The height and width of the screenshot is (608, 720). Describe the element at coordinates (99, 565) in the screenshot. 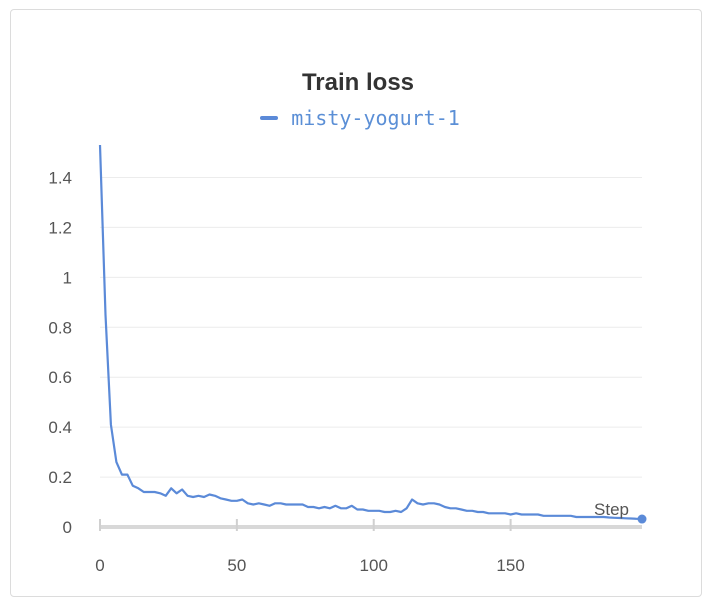

I see `x-tick-label: 0` at that location.